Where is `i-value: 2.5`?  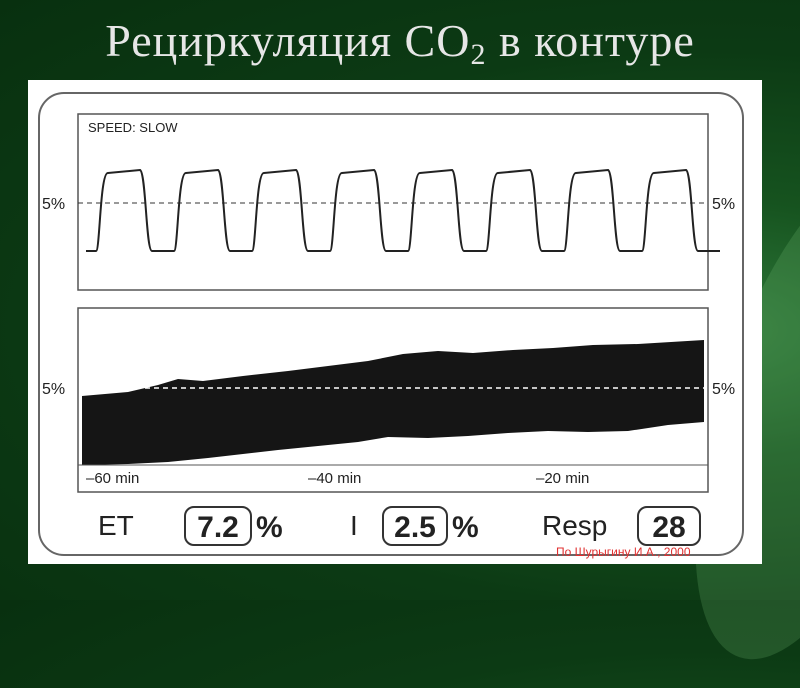 i-value: 2.5 is located at coordinates (415, 527).